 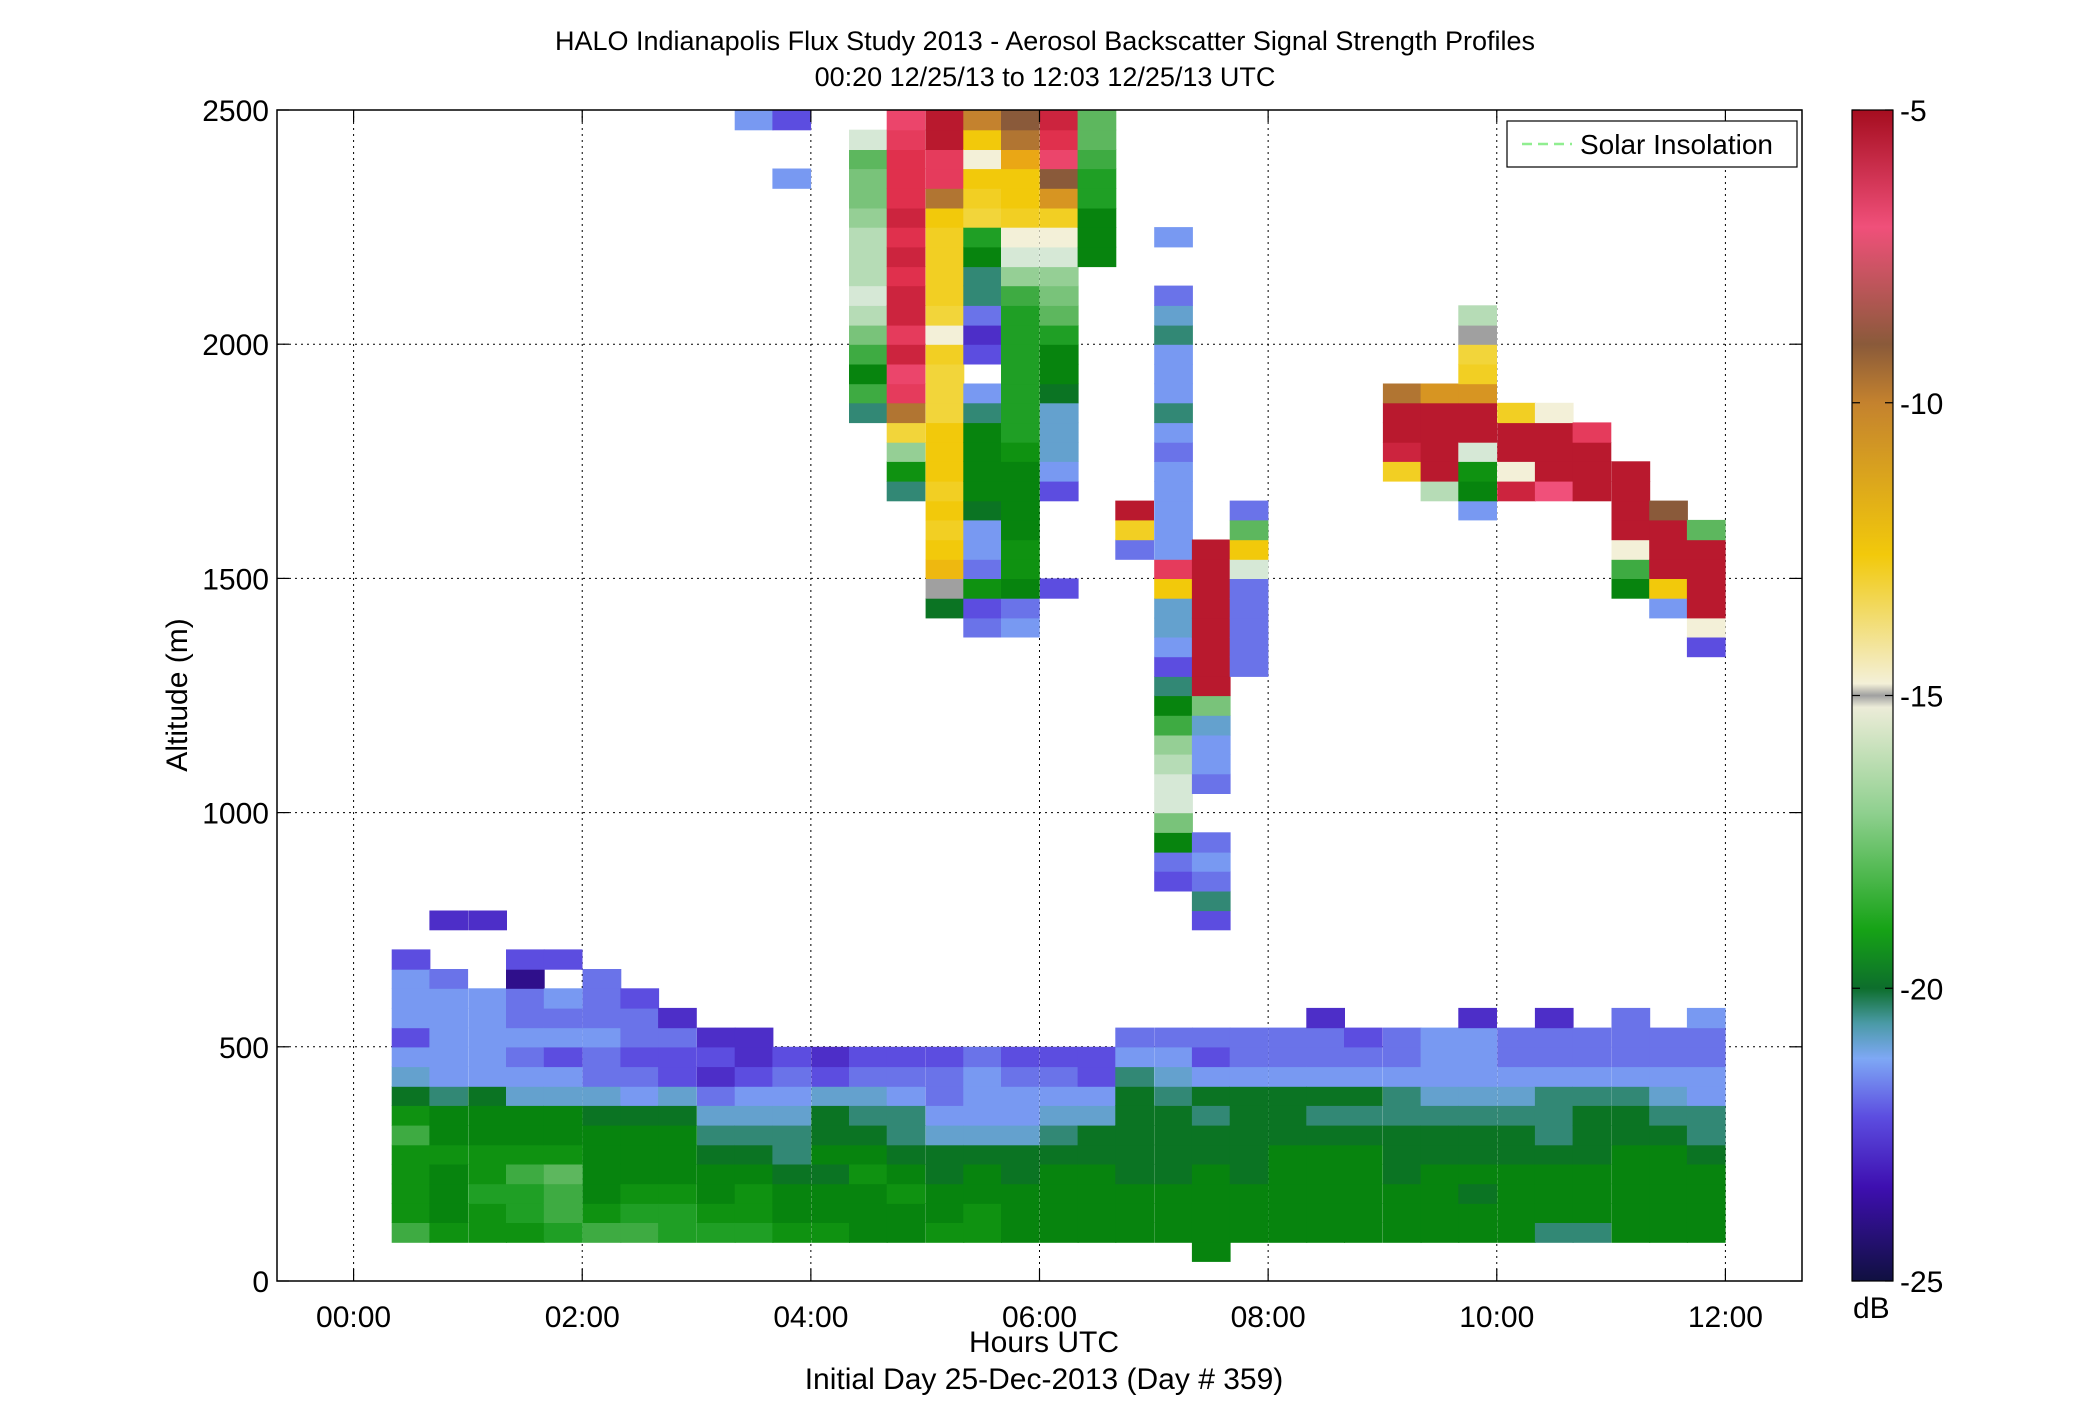 I want to click on x-tick-label: 08:00, so click(x=1268, y=1317).